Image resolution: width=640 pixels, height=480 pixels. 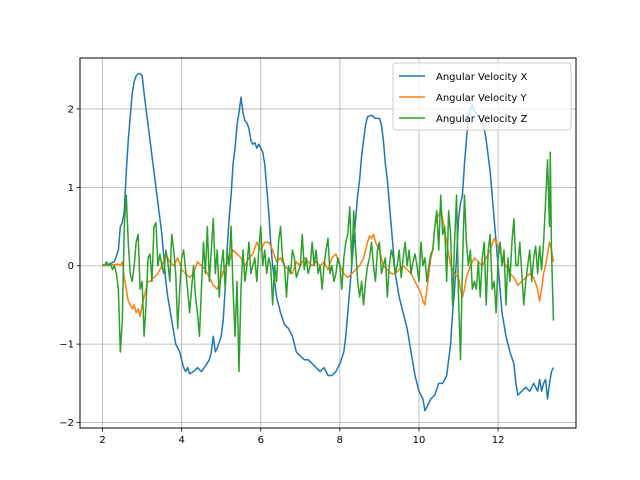 I want to click on legend-label: Angular Velocity Z, so click(x=481, y=119).